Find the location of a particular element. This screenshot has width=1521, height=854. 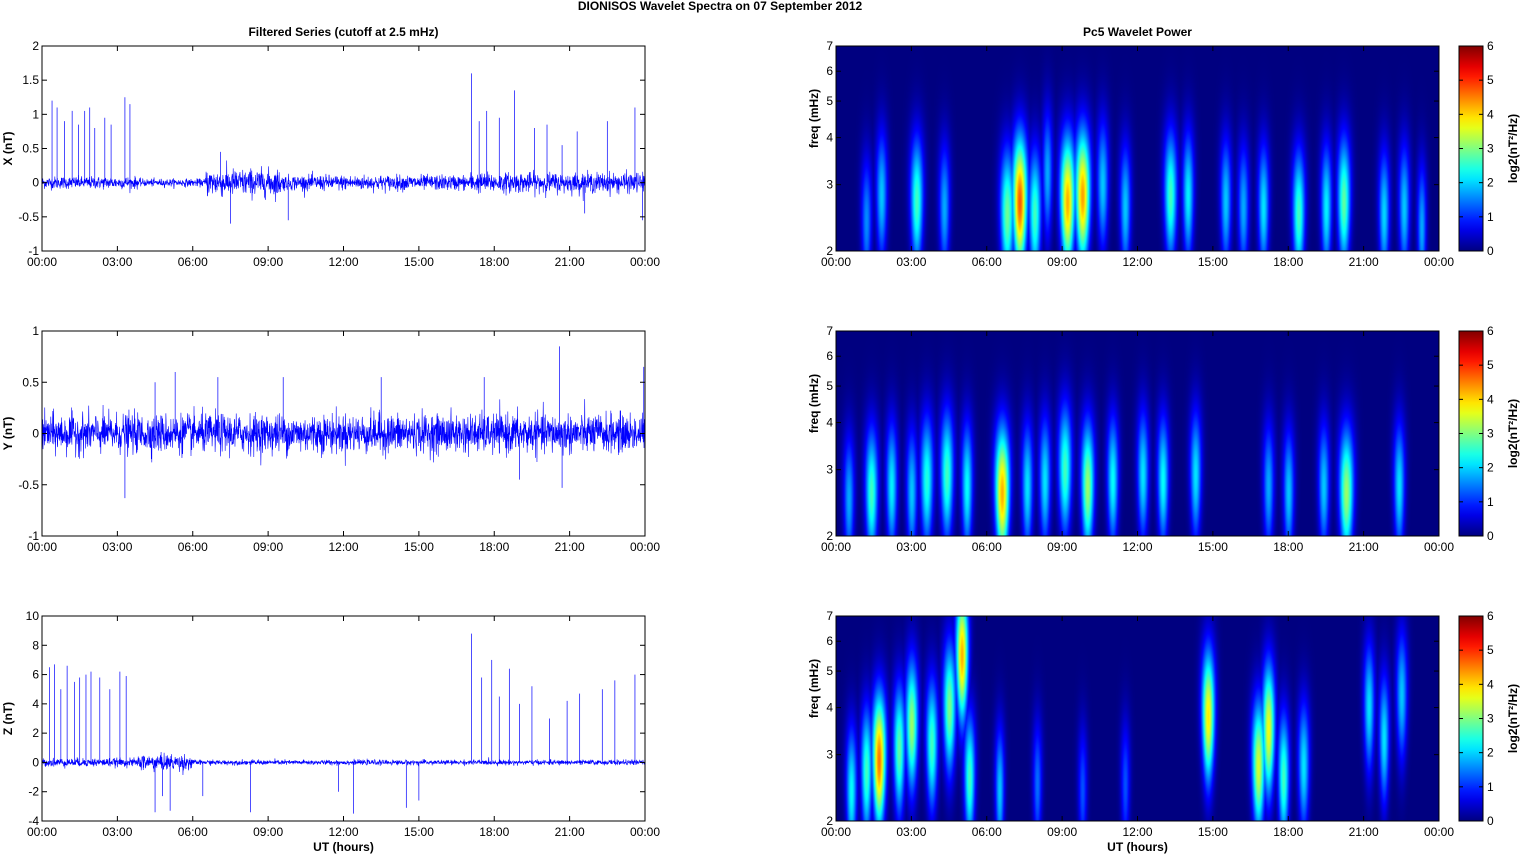

x-axis-label: UT (hours) is located at coordinates (343, 847).